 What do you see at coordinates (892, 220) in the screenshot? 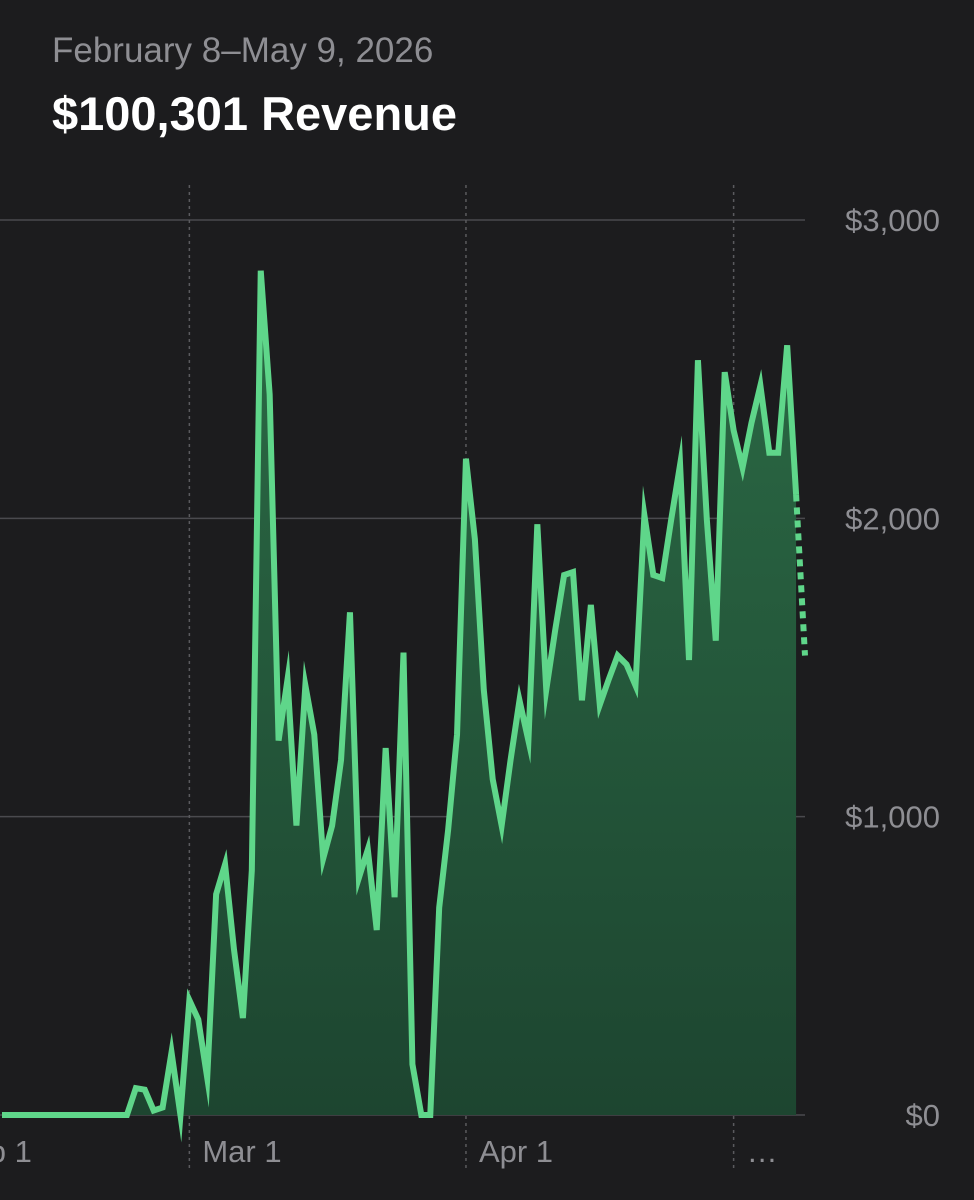
I see `y-tick-label: $3,000` at bounding box center [892, 220].